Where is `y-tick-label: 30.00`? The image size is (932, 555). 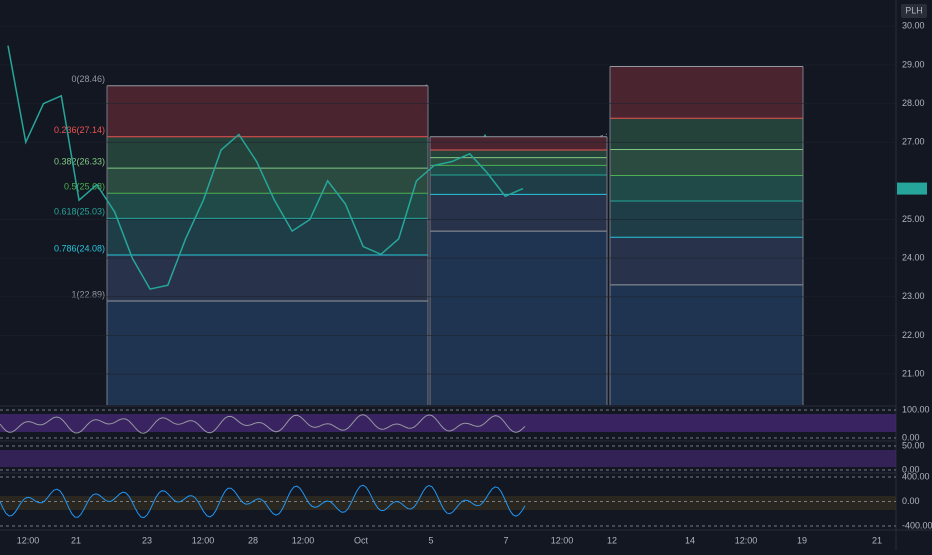 y-tick-label: 30.00 is located at coordinates (913, 26).